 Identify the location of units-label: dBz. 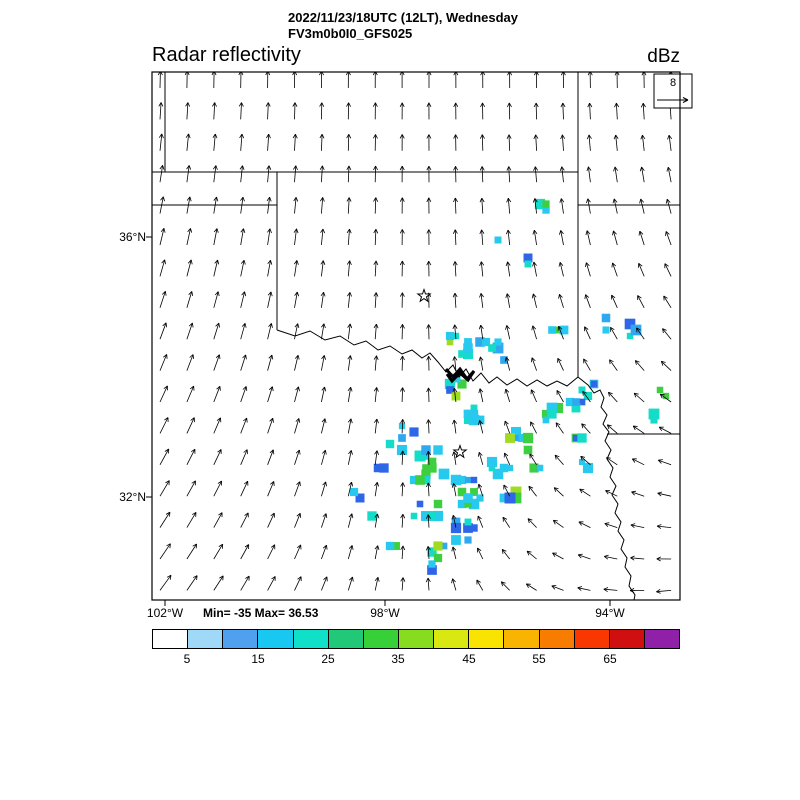
(663, 56).